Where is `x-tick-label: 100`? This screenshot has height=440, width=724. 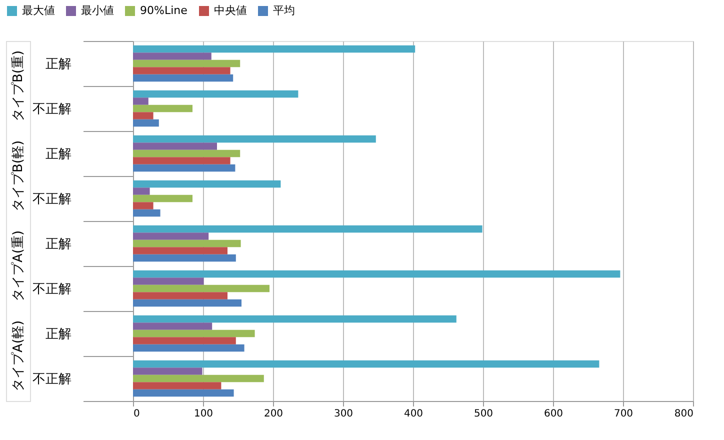
x-tick-label: 100 is located at coordinates (204, 414).